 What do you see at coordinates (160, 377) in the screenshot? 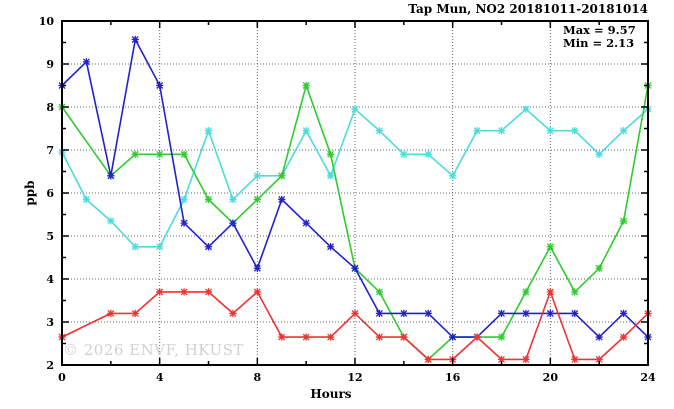
I see `x-tick-label: 4` at bounding box center [160, 377].